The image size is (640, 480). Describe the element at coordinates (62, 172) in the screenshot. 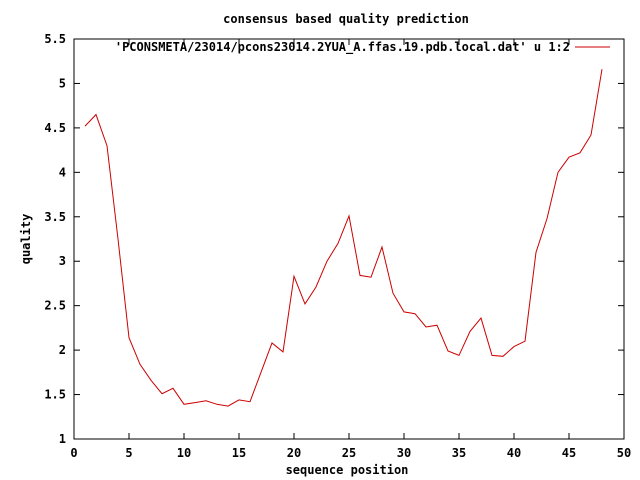

I see `y-tick-label: 4` at that location.